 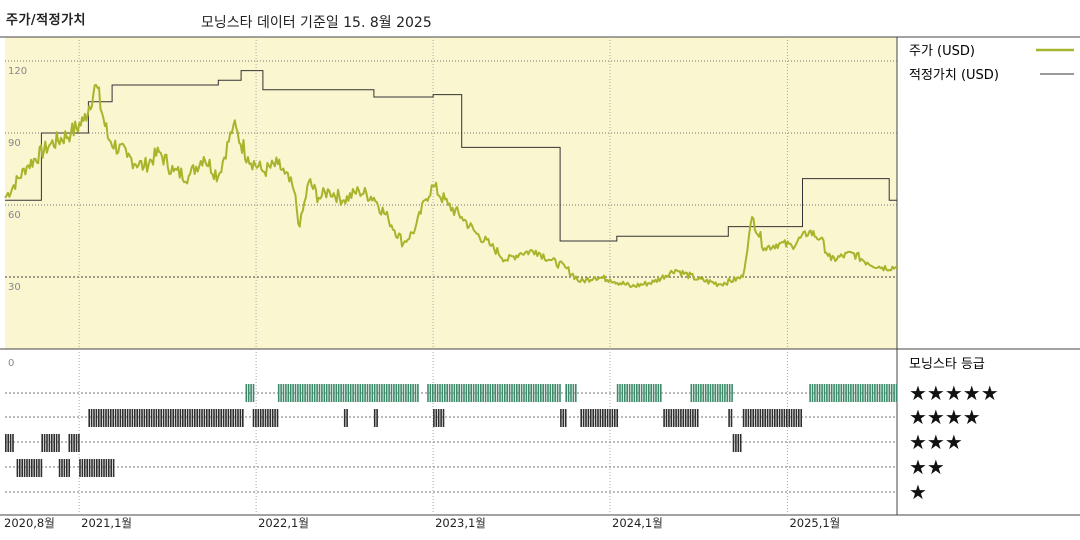 What do you see at coordinates (14, 287) in the screenshot?
I see `y-tick-label: 30` at bounding box center [14, 287].